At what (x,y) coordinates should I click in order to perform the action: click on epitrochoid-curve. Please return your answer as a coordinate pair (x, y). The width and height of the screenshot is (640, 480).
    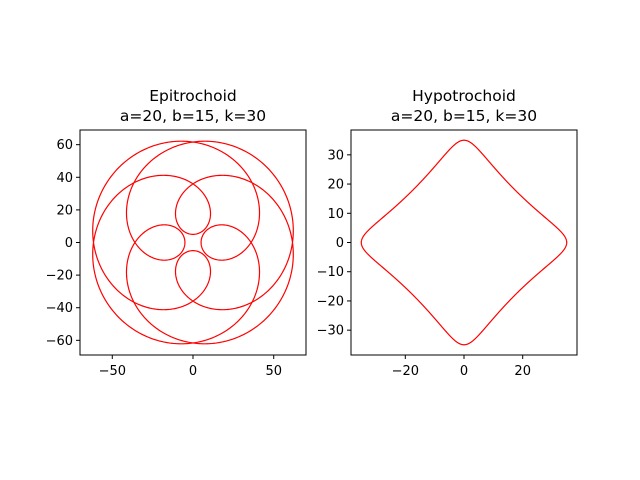
    Looking at the image, I should click on (193, 242).